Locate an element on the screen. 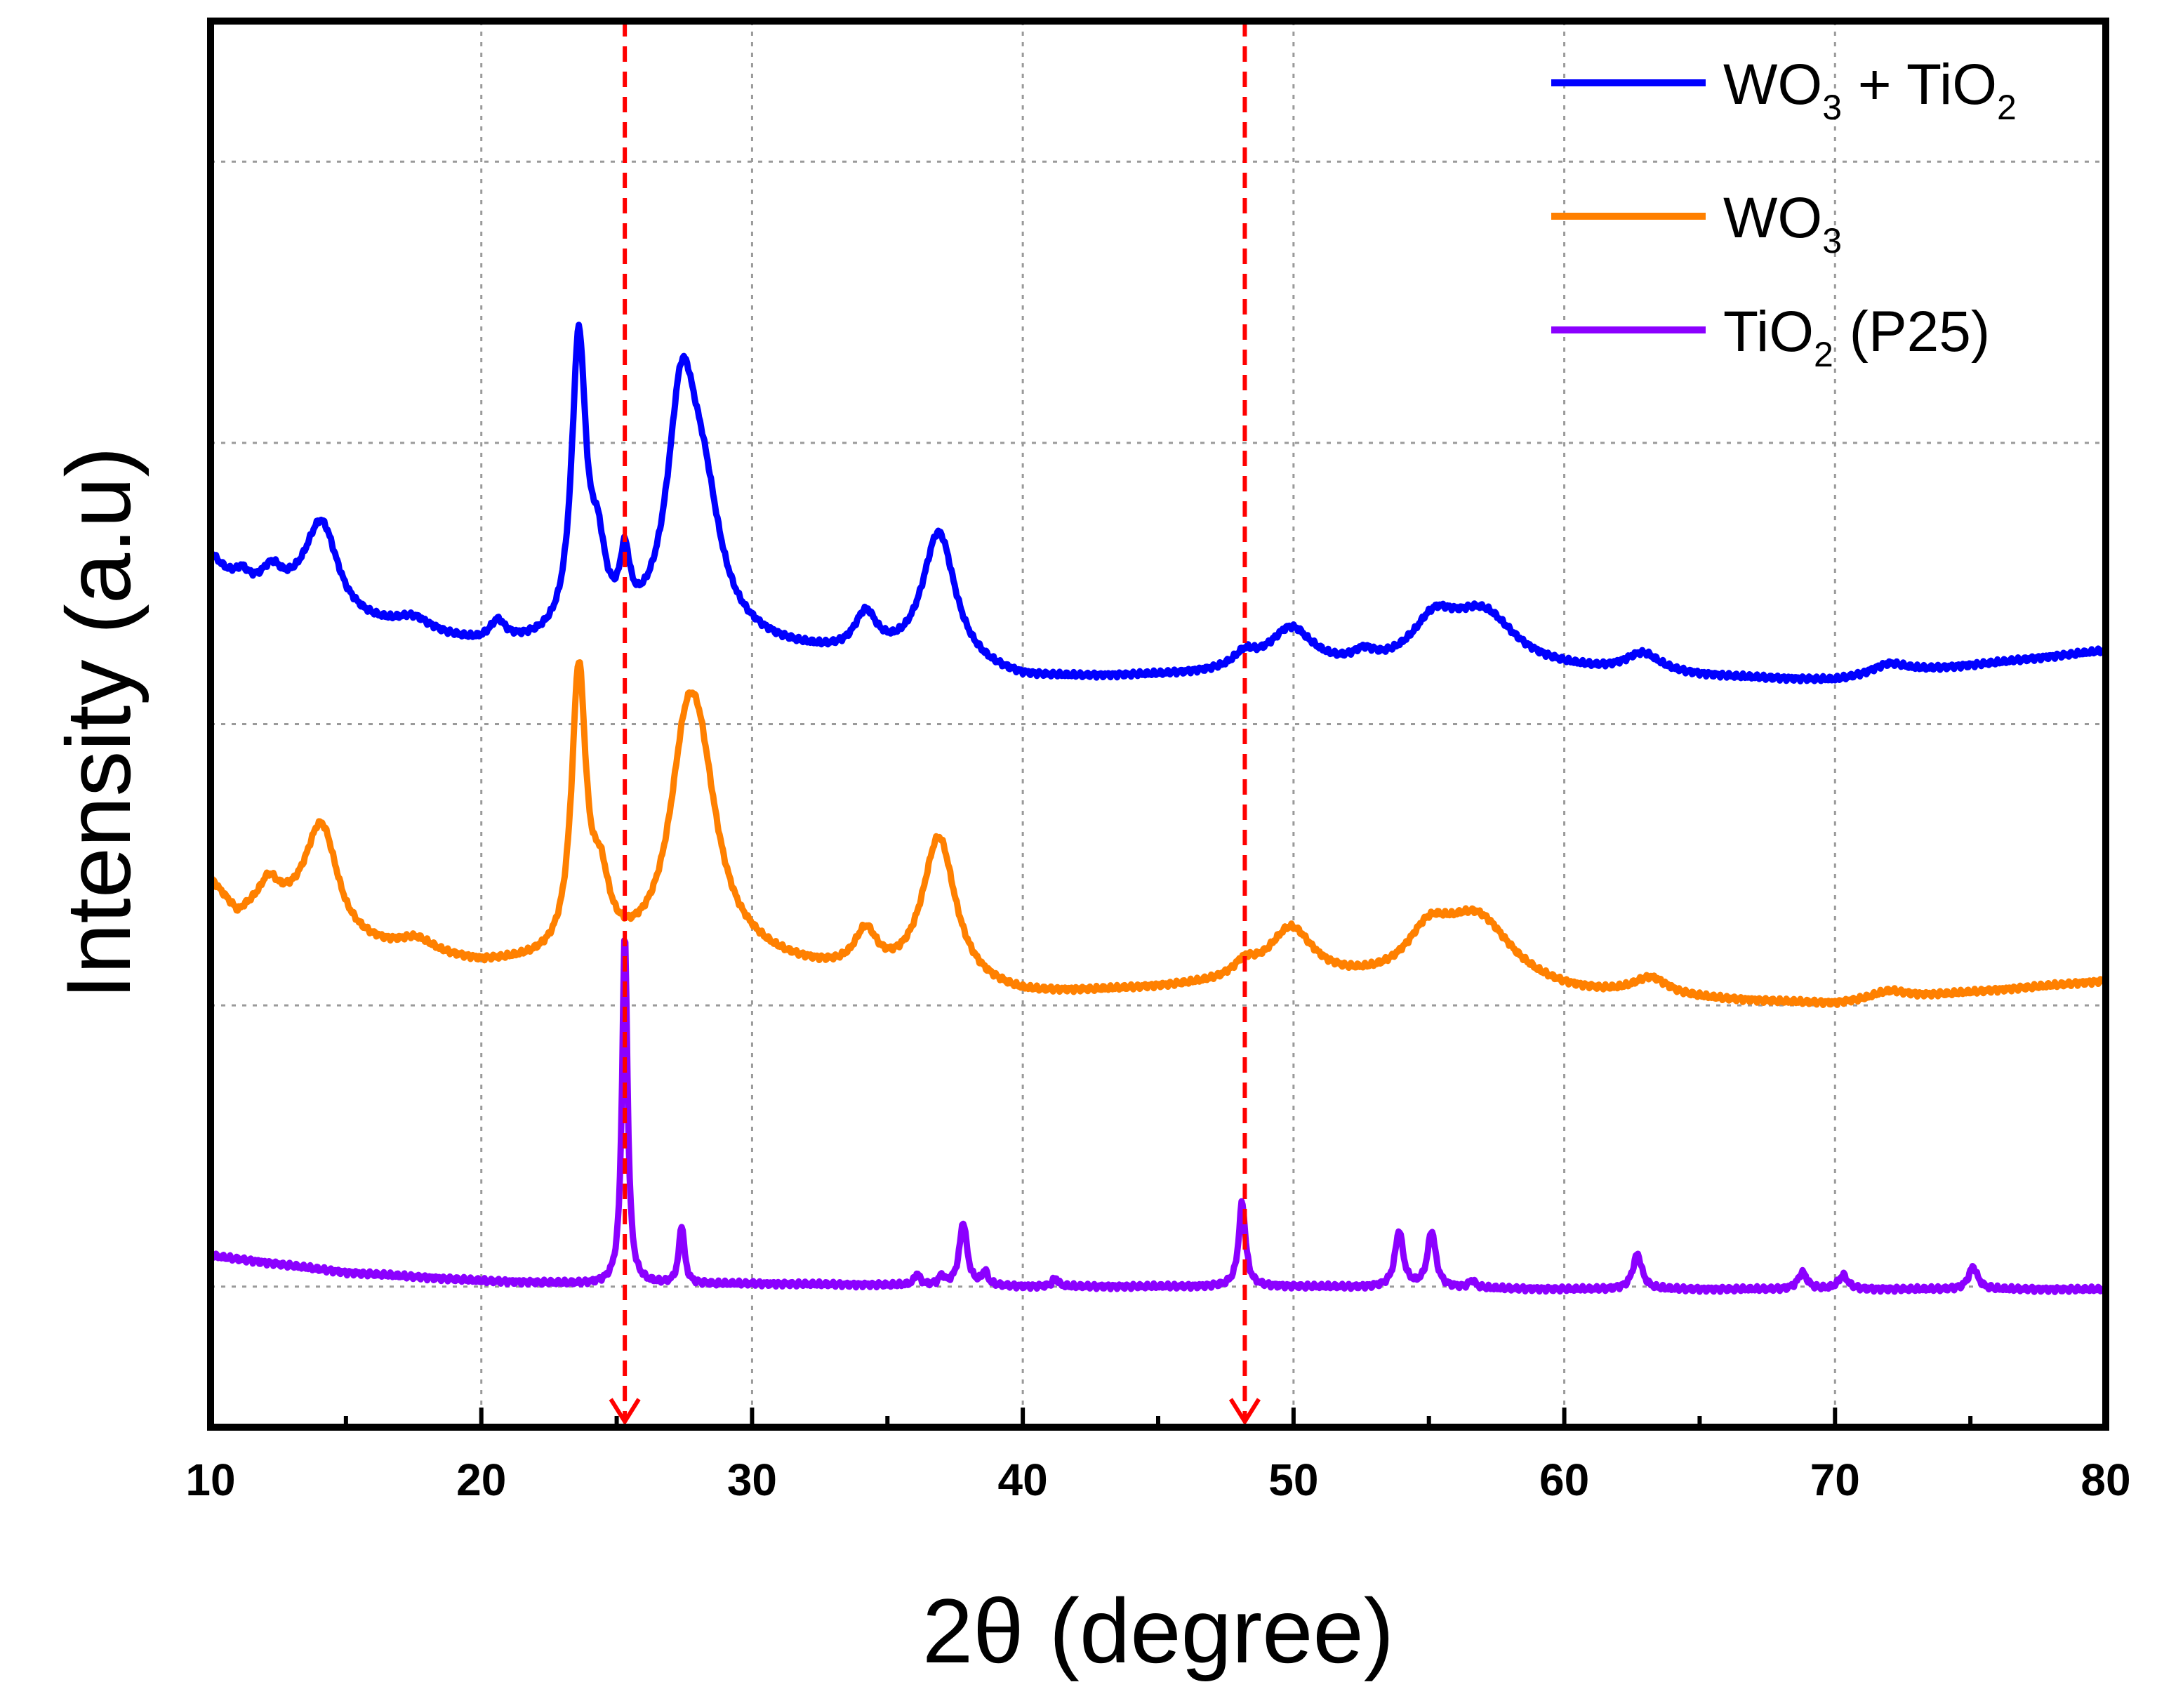 The image size is (2157, 1708). legend: WO3​ + TiO2​ WO3​ TiO2​ (P25) is located at coordinates (1784, 213).